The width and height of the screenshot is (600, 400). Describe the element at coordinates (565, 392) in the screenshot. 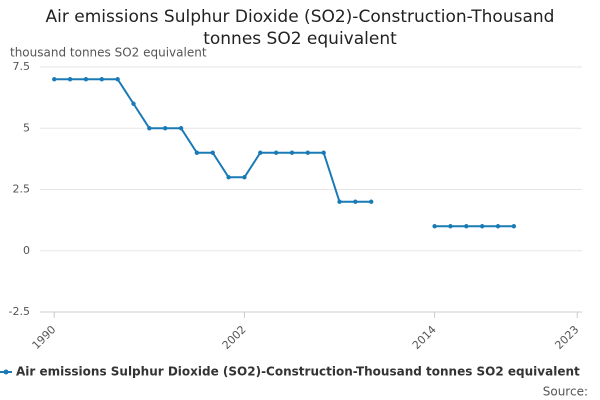

I see `source: Source:` at that location.